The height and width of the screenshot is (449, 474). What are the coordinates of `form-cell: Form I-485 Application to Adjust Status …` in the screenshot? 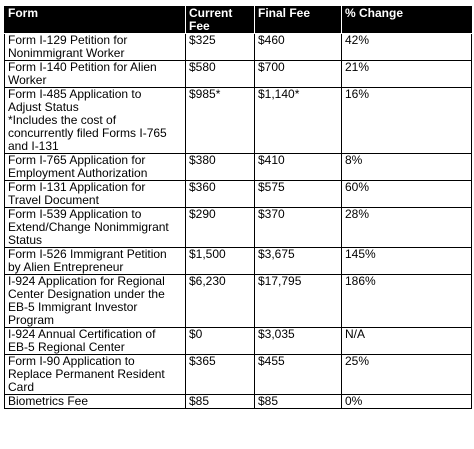 It's located at (95, 120).